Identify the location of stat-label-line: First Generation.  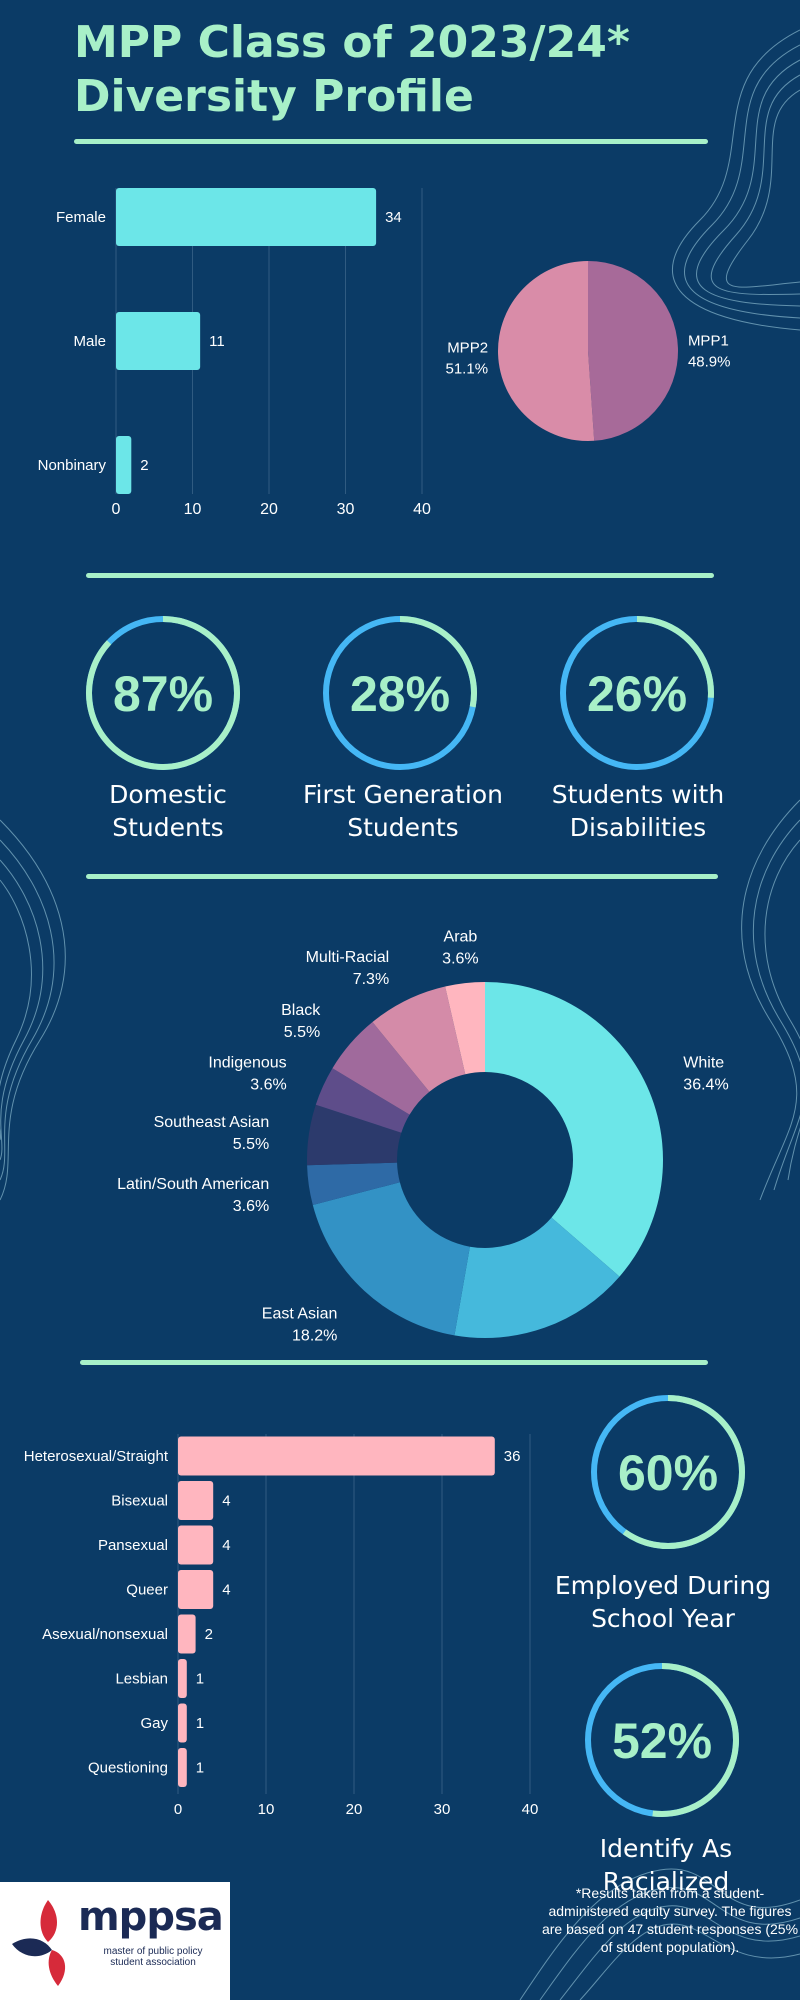
(403, 794).